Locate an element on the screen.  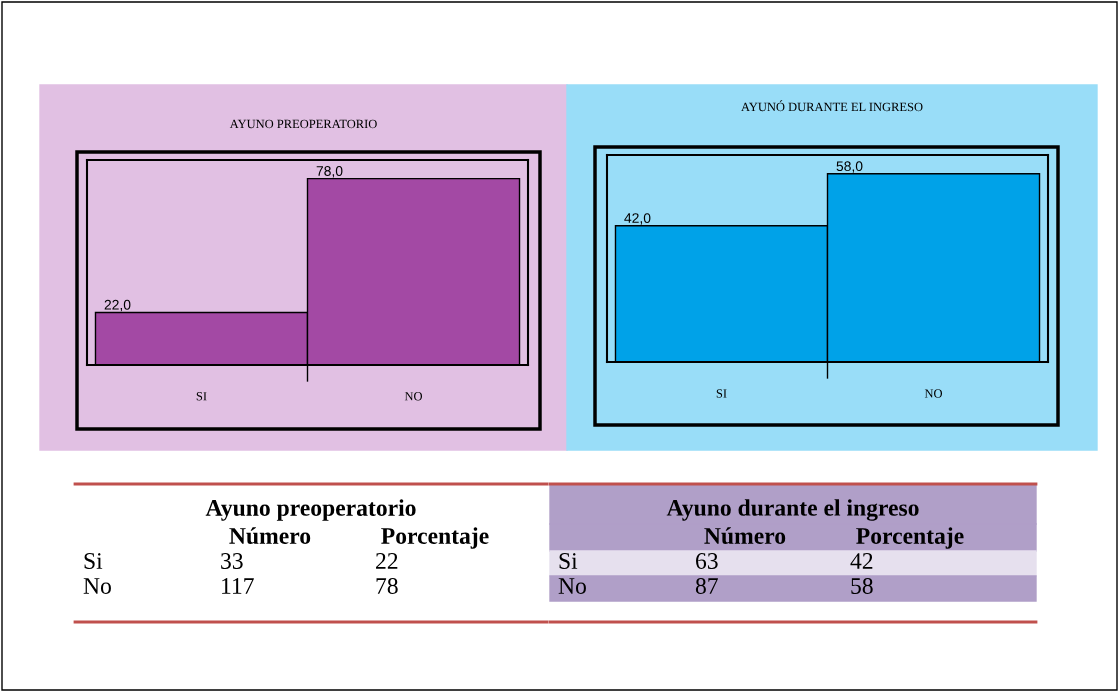
text: 117 is located at coordinates (238, 586).